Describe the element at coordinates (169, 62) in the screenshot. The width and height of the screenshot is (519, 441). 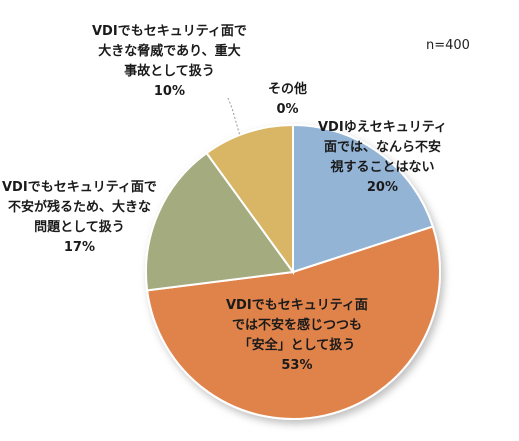
I see `slice-label-serious-incident: VDIでもセキュリティ面で 大きな脅威であり、重大 事故として扱う 10%` at that location.